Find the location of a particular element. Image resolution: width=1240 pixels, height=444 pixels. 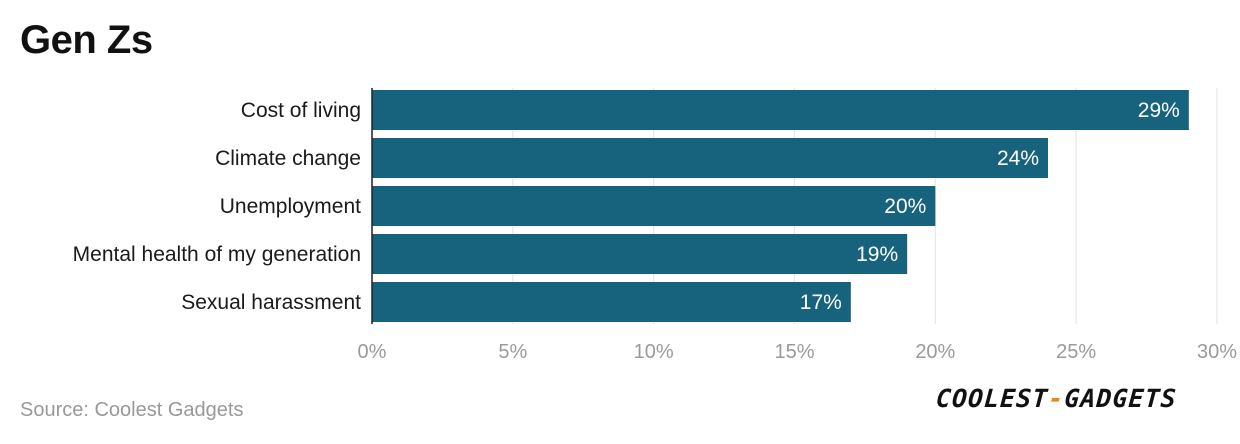

value-labels: 29% 24% 20% 19% 17% is located at coordinates (990, 206).